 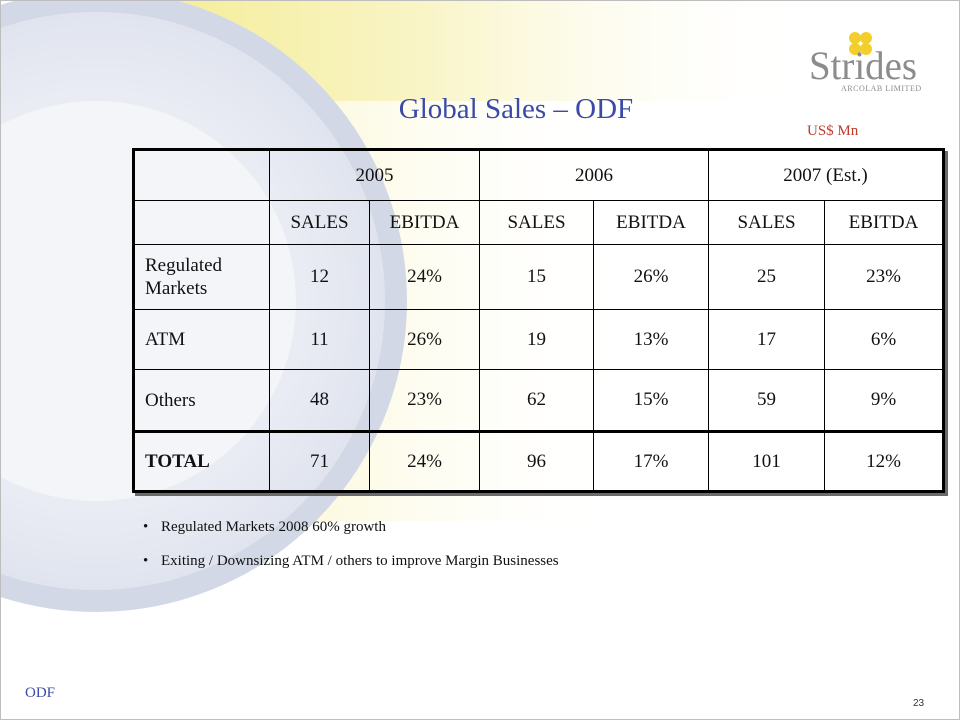 What do you see at coordinates (919, 703) in the screenshot?
I see `page-number: 23` at bounding box center [919, 703].